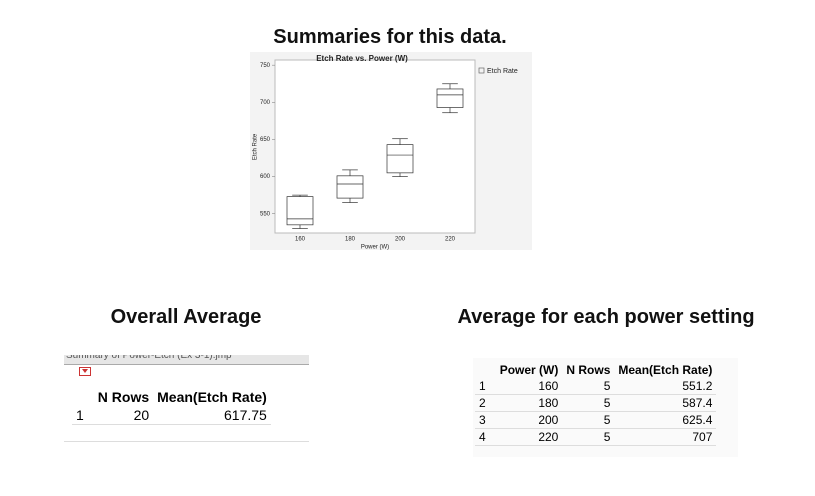  I want to click on legend-entry: Etch Rate, so click(502, 71).